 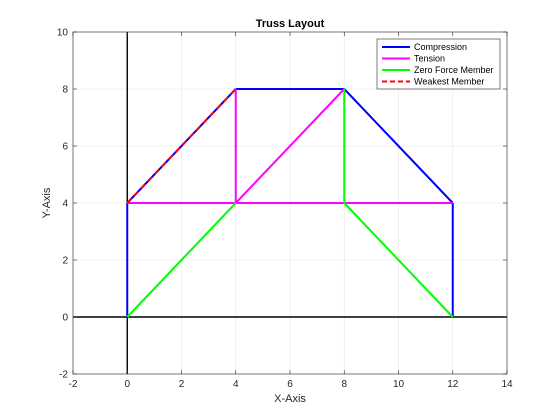 I want to click on x-tick-label-8: 8, so click(x=344, y=384).